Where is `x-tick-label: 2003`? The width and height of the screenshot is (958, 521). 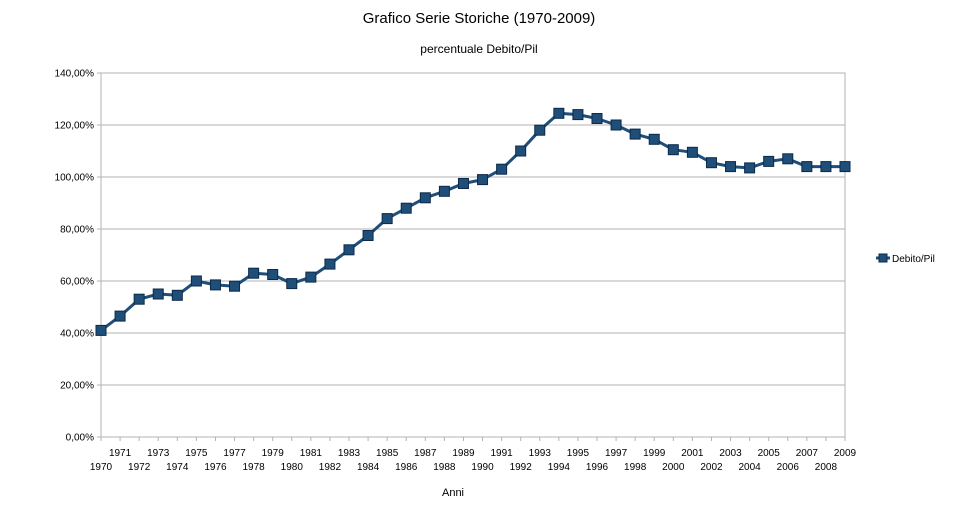 x-tick-label: 2003 is located at coordinates (730, 453).